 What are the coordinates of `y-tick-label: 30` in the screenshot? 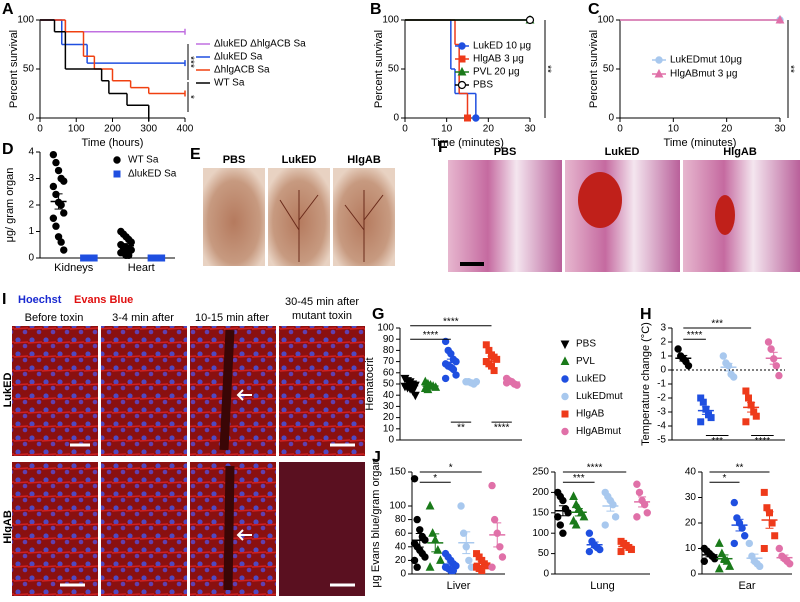 It's located at (691, 497).